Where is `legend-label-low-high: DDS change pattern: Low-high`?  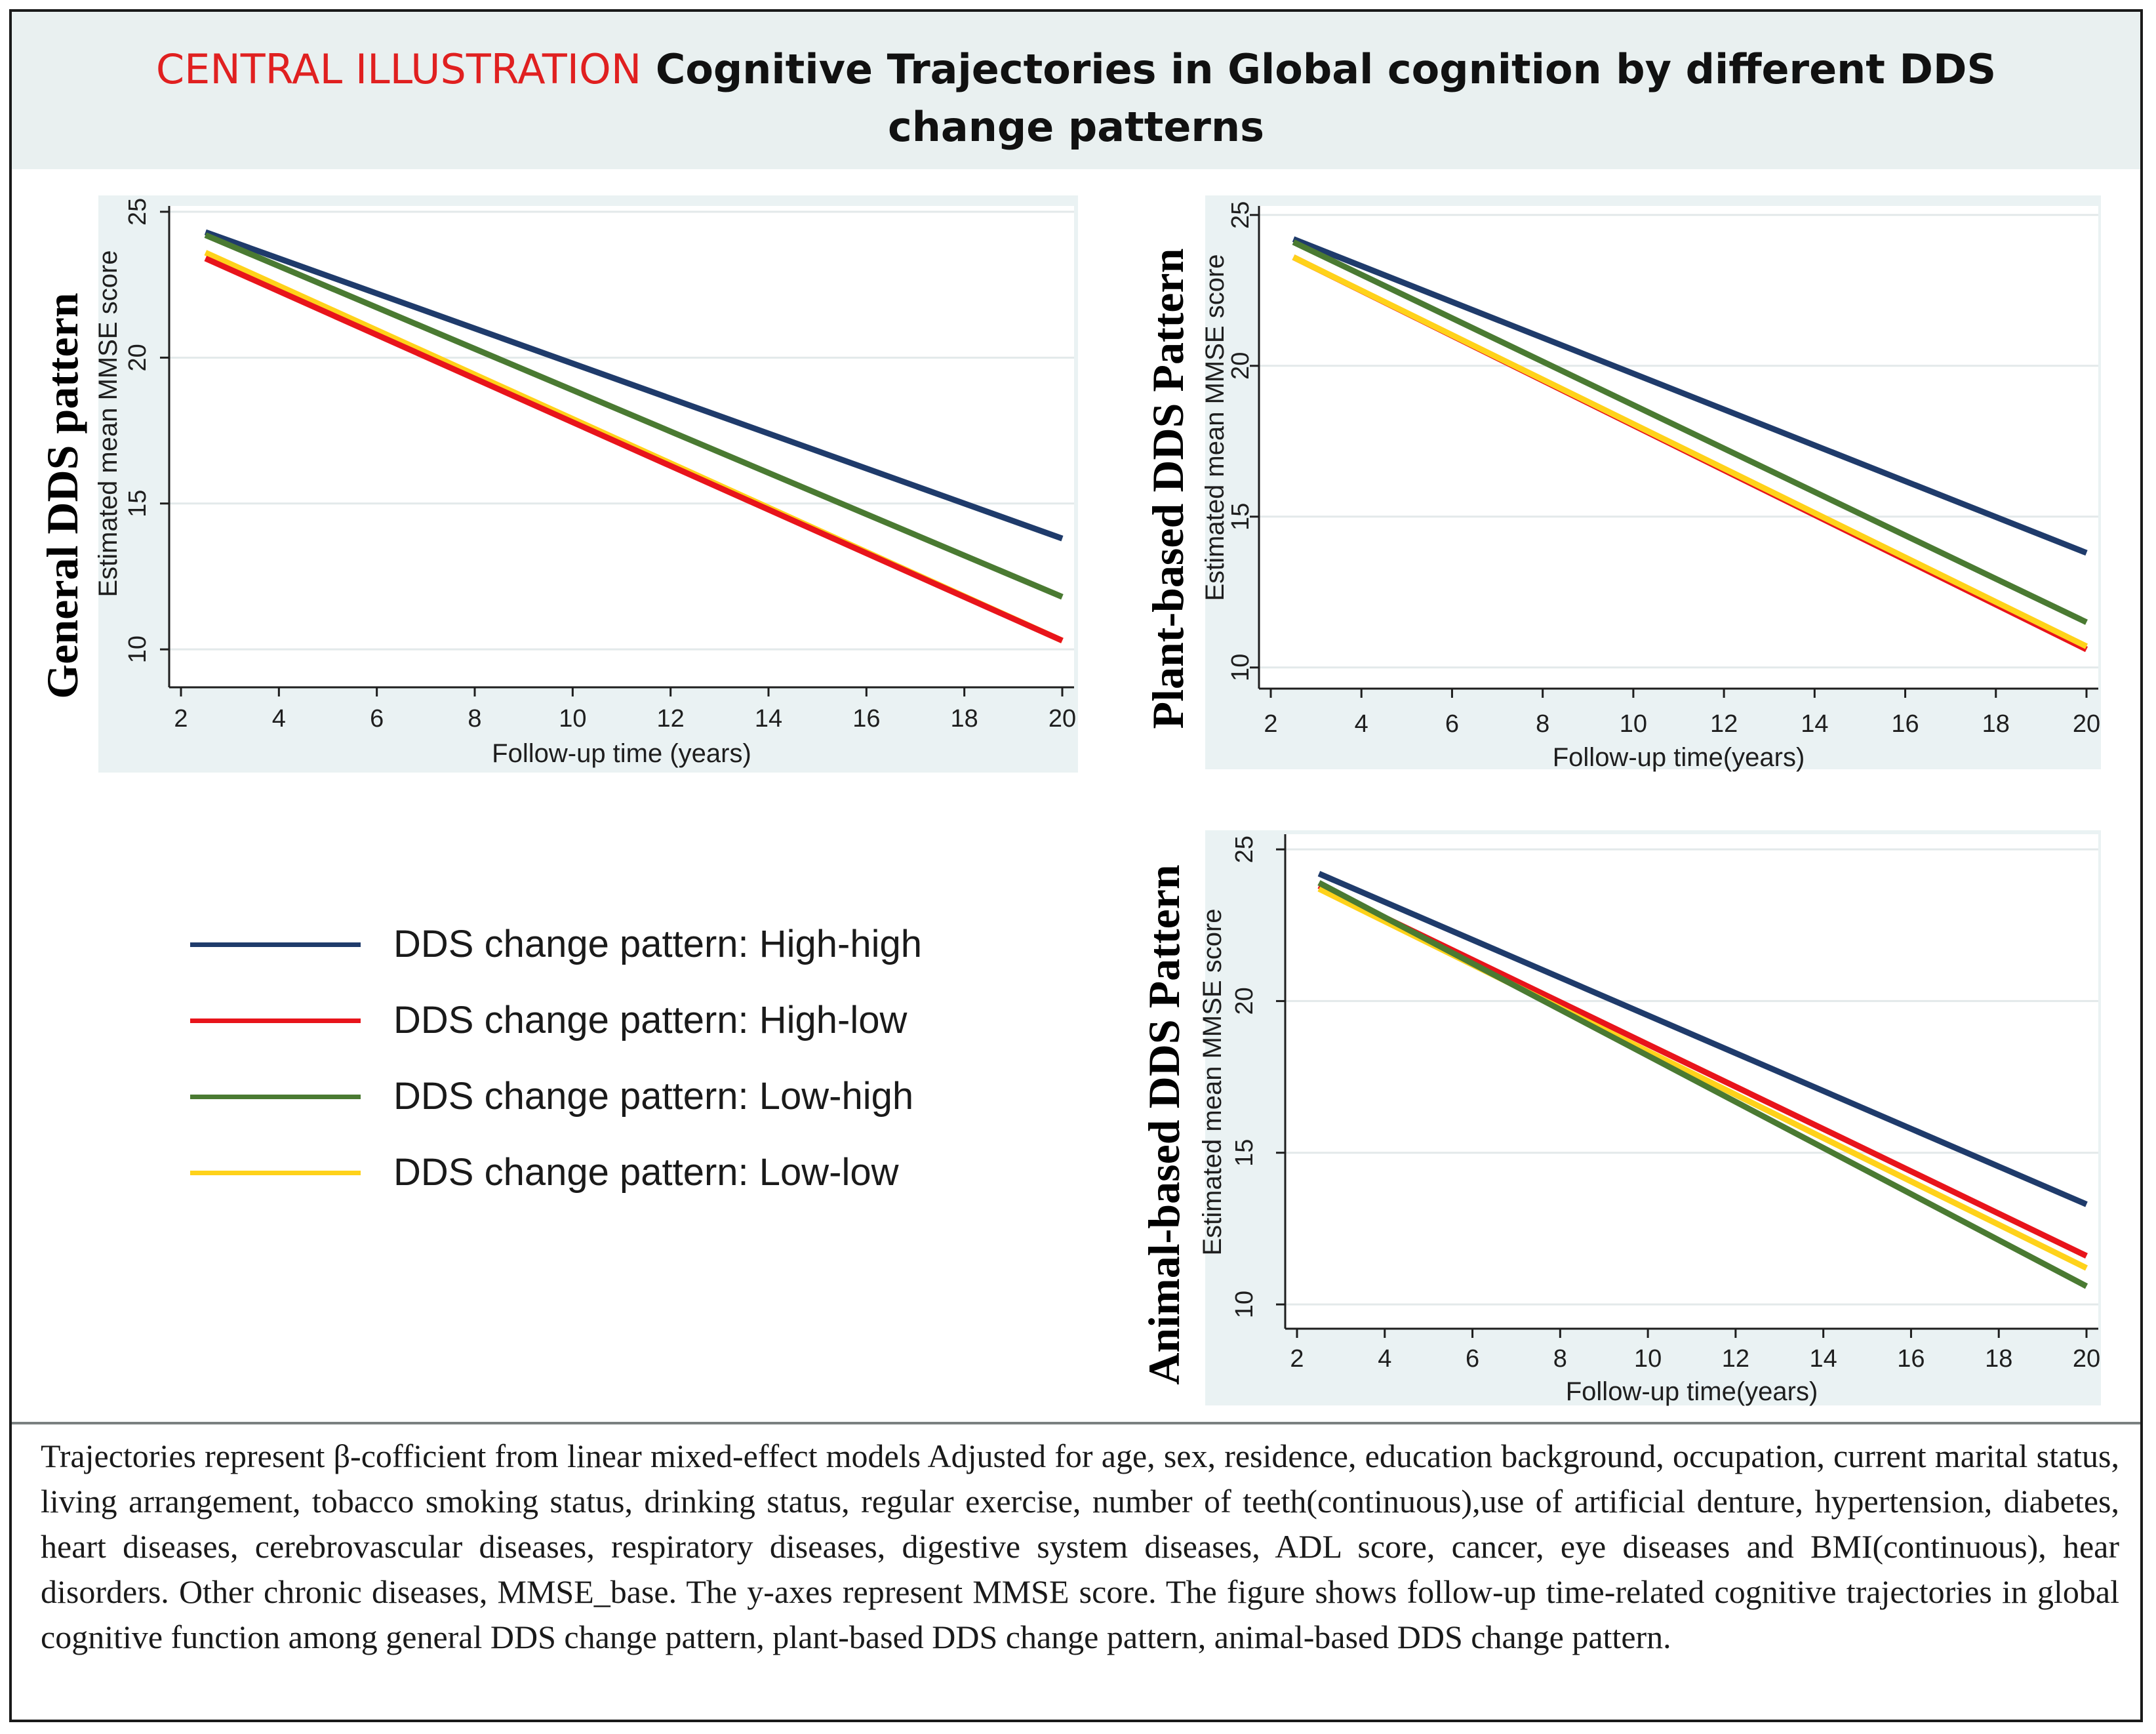 legend-label-low-high: DDS change pattern: Low-high is located at coordinates (653, 1096).